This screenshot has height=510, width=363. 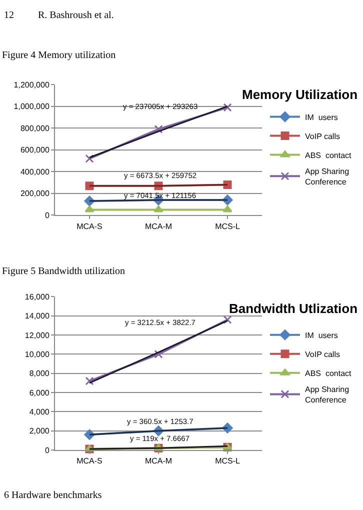 What do you see at coordinates (59, 55) in the screenshot?
I see `chart-subtitle: Figure 4 Memory utilization` at bounding box center [59, 55].